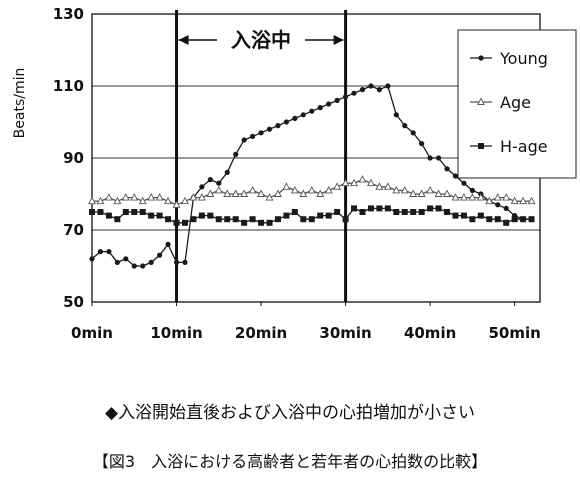 The image size is (580, 491). Describe the element at coordinates (68, 14) in the screenshot. I see `y-tick-label: 130` at that location.